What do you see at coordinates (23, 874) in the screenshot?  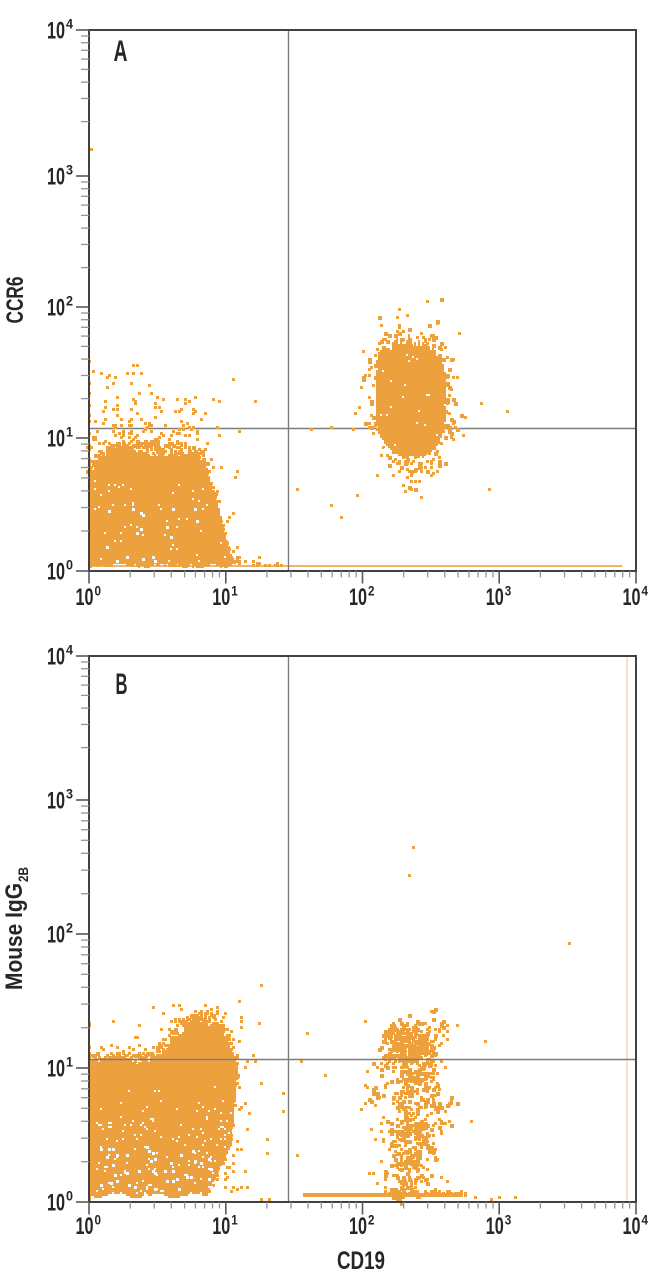 I see `svg-text: 2B` at bounding box center [23, 874].